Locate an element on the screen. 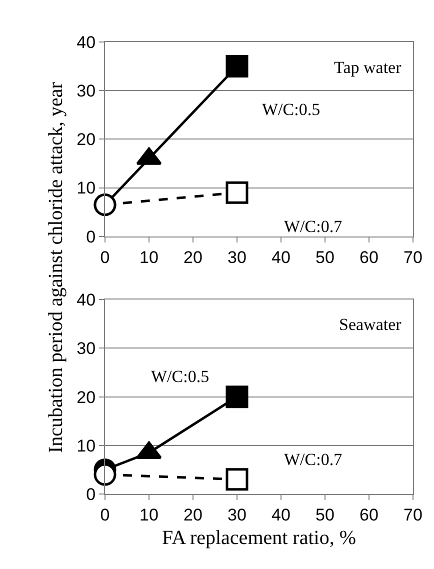 This screenshot has width=434, height=569. annotation: Tap water is located at coordinates (368, 67).